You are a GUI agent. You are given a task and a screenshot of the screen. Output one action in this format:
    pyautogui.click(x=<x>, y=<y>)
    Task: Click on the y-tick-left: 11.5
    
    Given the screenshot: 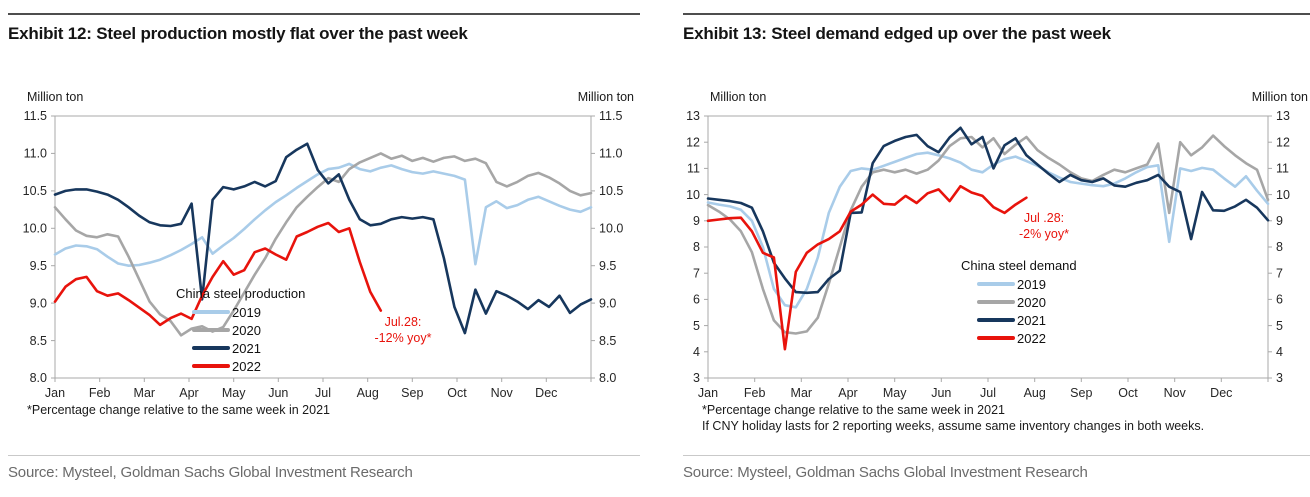 What is the action you would take?
    pyautogui.click(x=35, y=116)
    